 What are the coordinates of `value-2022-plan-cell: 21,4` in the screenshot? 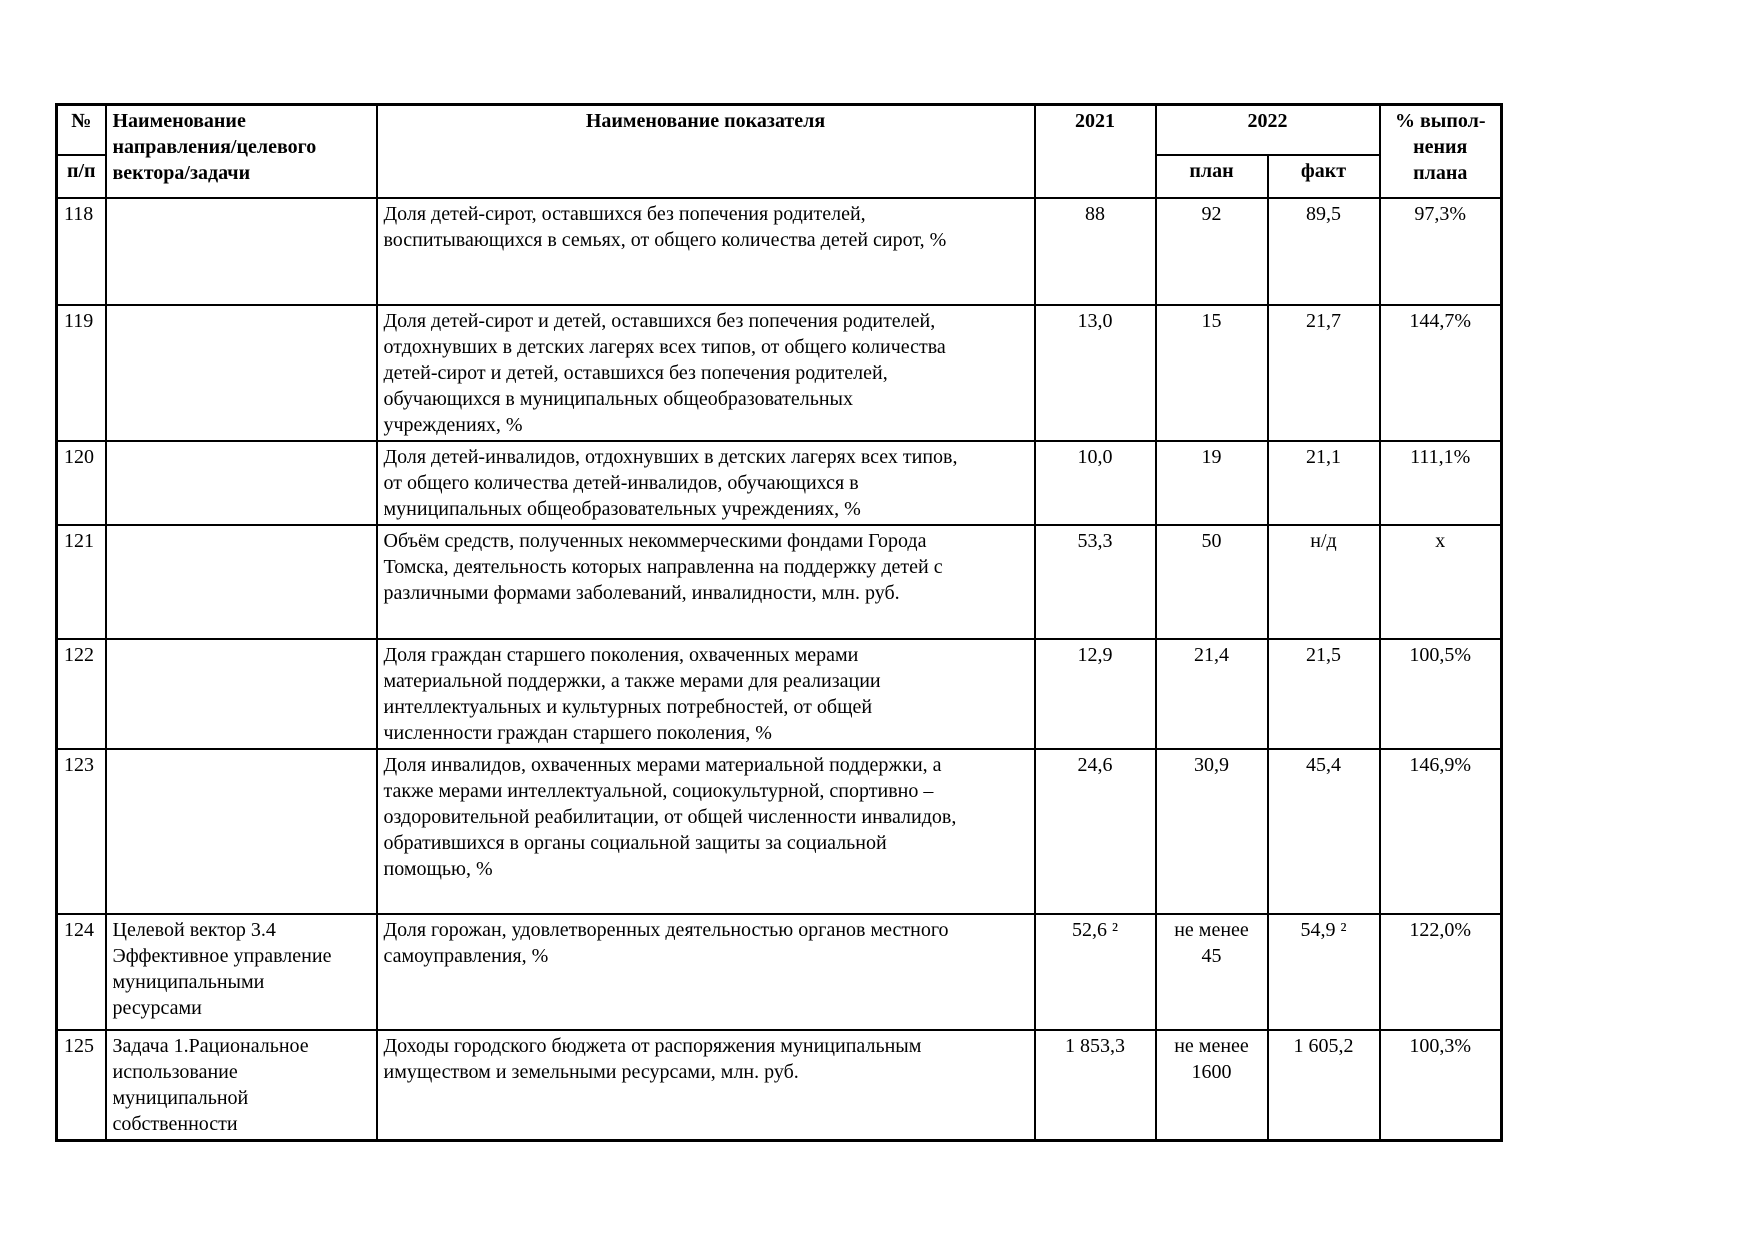 It's located at (1211, 693).